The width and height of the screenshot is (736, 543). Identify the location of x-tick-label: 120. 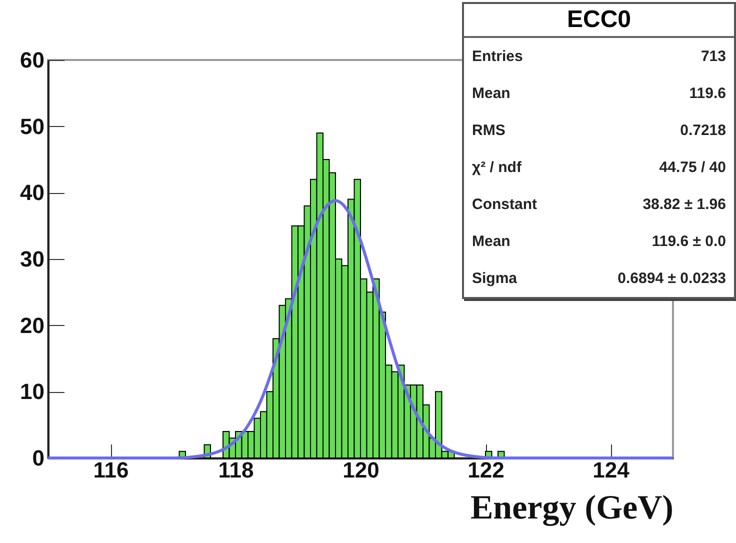
(361, 470).